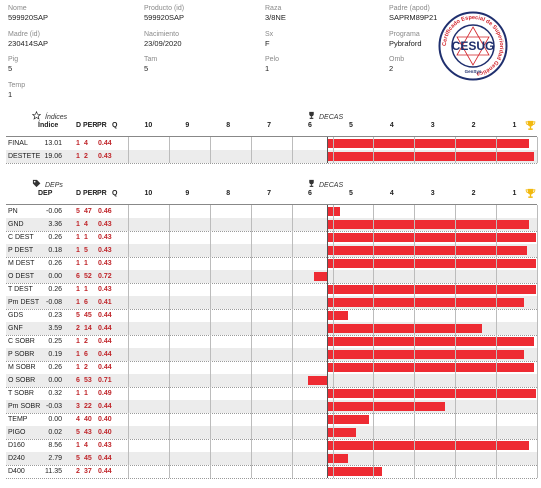 The width and height of the screenshot is (541, 488). What do you see at coordinates (514, 125) in the screenshot?
I see `indices-deca-1: 1` at bounding box center [514, 125].